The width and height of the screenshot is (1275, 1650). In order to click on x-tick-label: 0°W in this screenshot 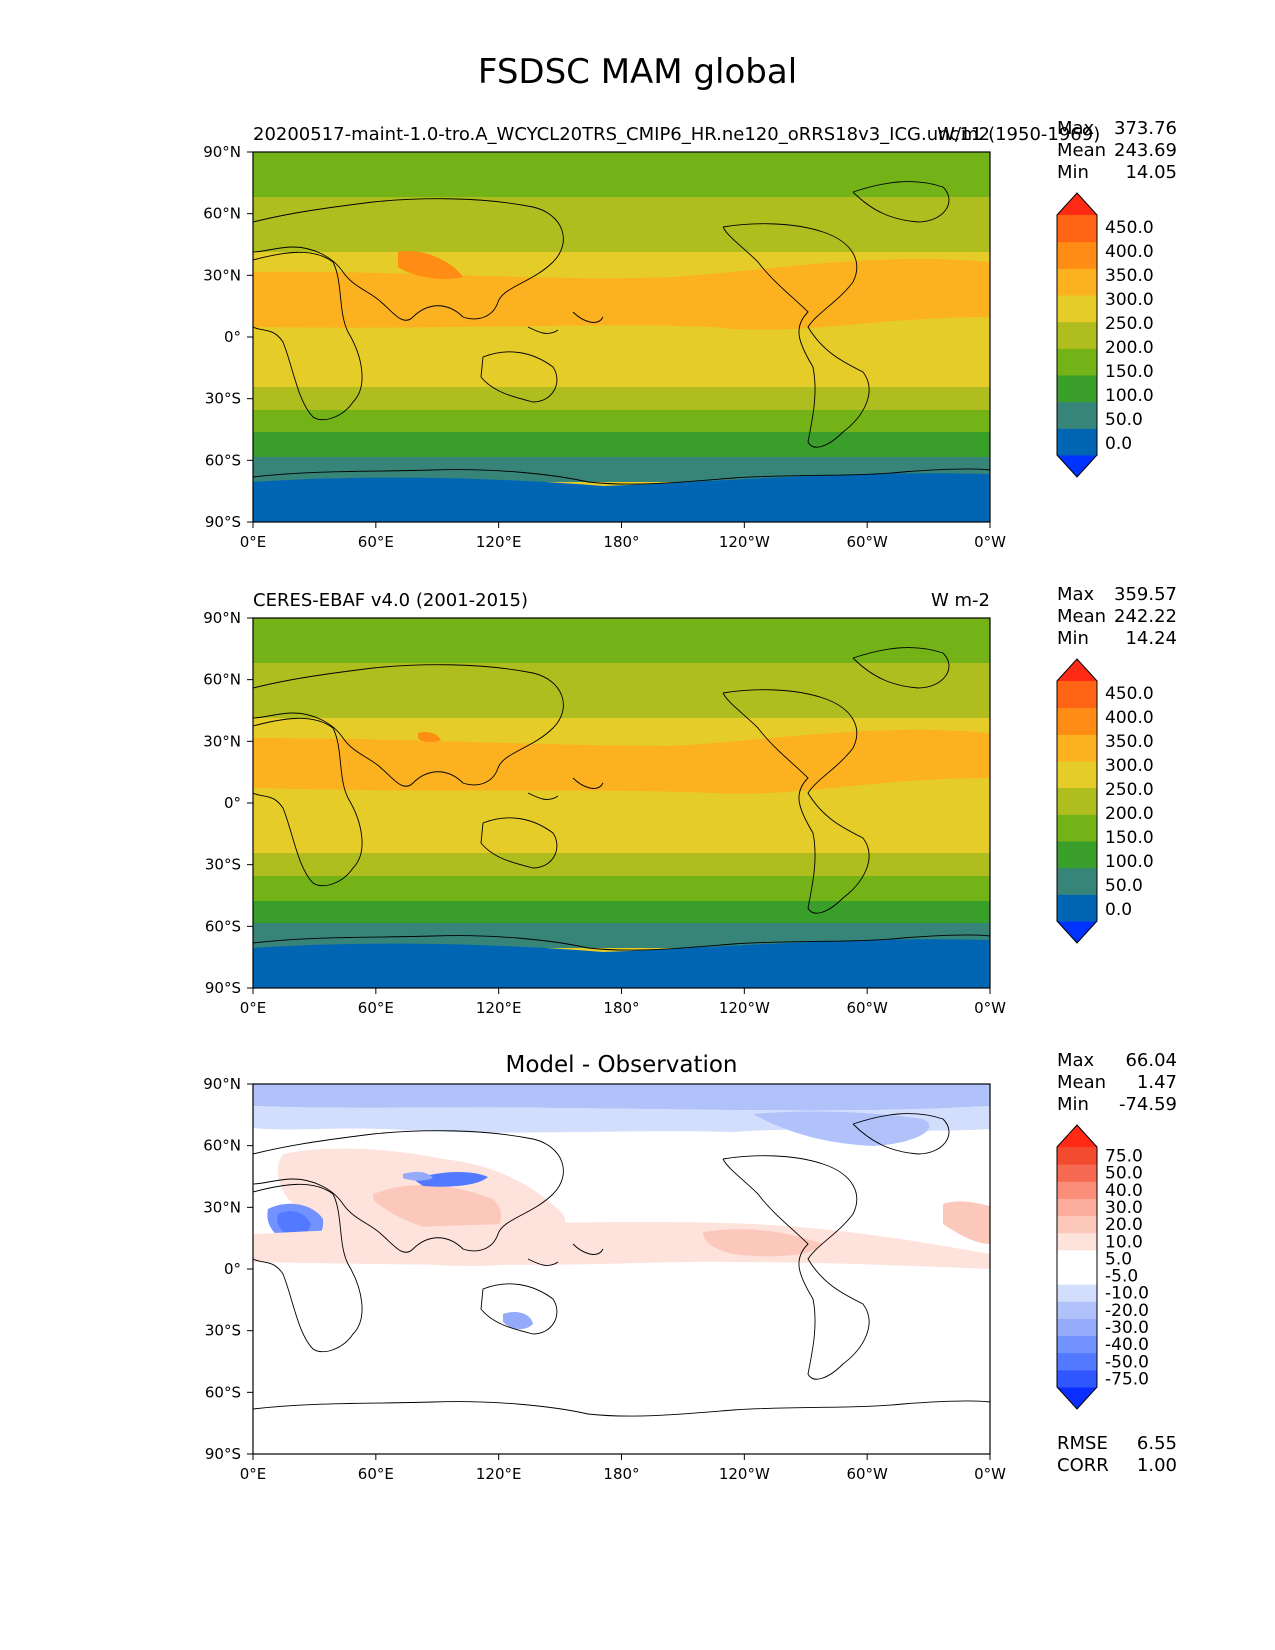, I will do `click(990, 1474)`.